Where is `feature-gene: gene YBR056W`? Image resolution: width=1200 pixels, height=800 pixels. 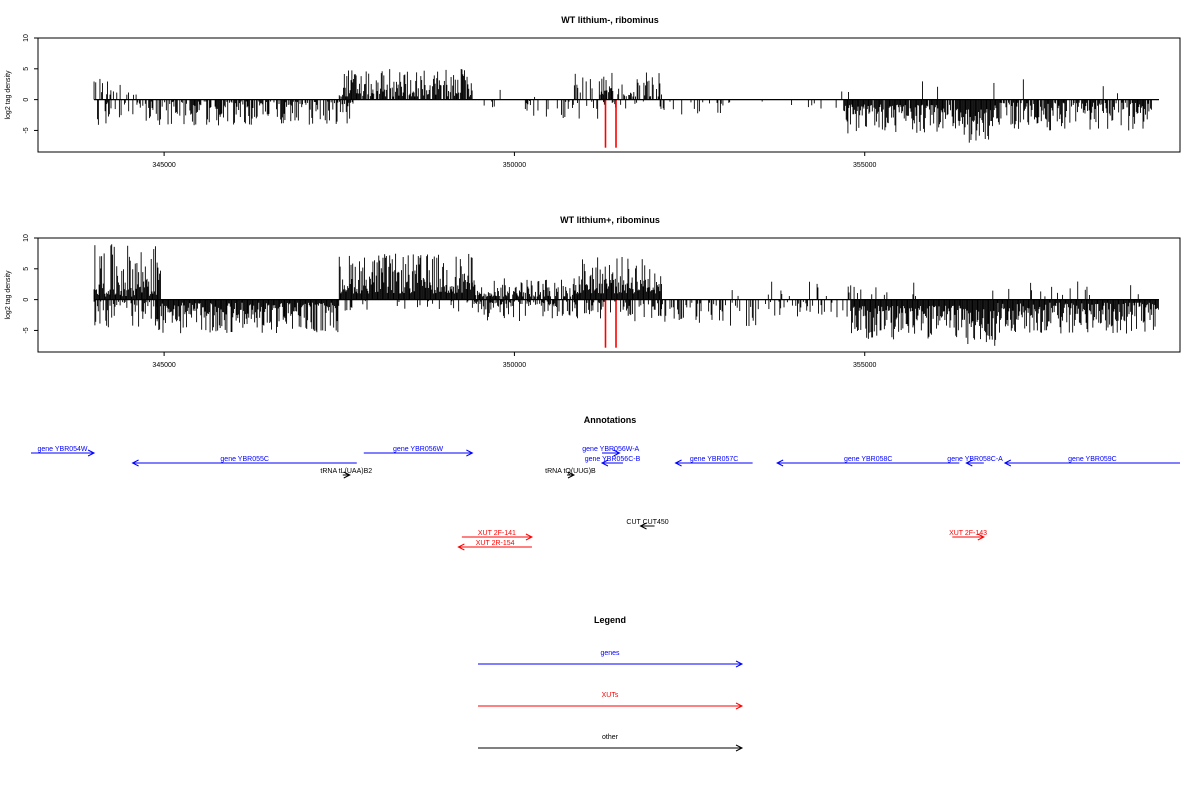
feature-gene: gene YBR056W is located at coordinates (418, 451).